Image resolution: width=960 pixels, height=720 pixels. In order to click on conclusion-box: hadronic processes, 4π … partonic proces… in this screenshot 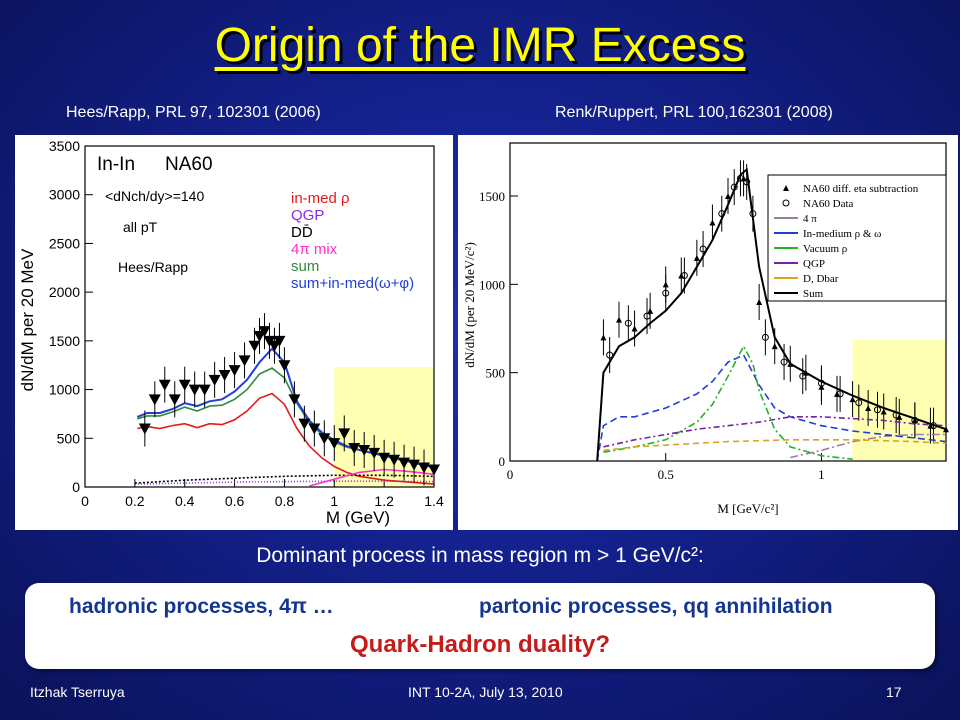, I will do `click(480, 626)`.